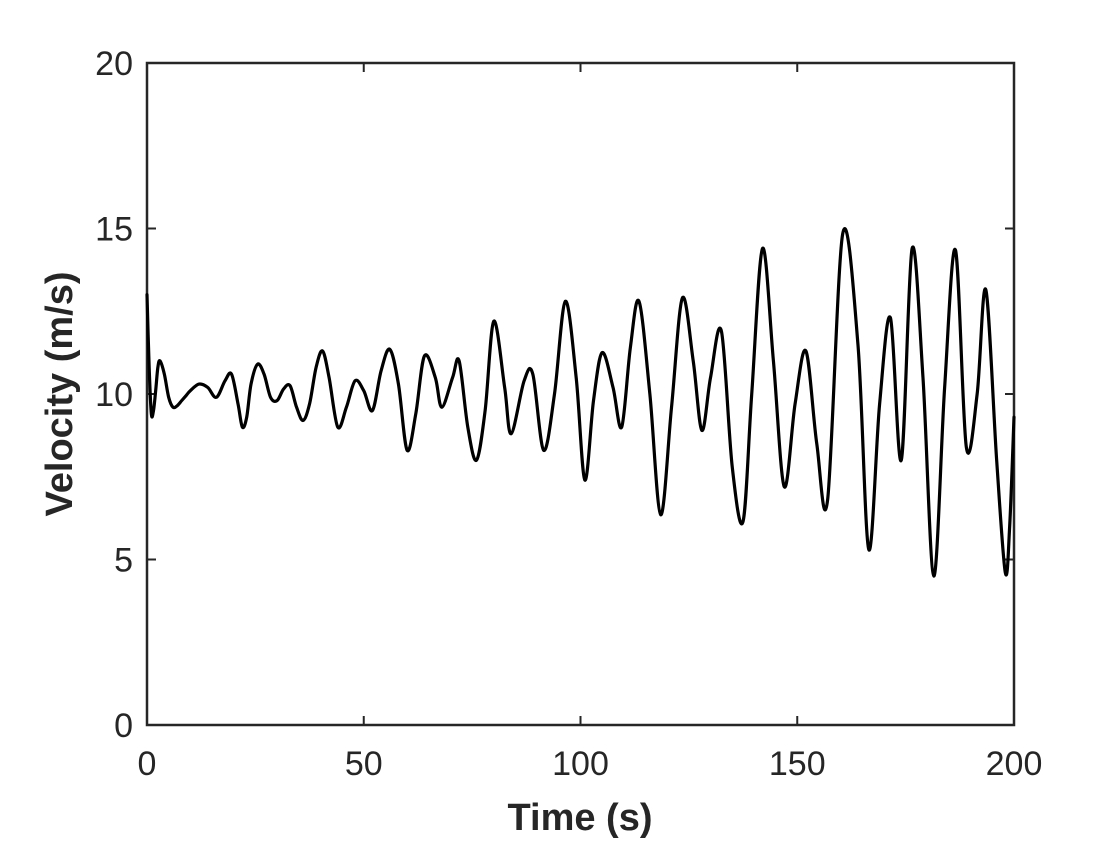 The width and height of the screenshot is (1120, 845). I want to click on x-tick-label: 0, so click(147, 764).